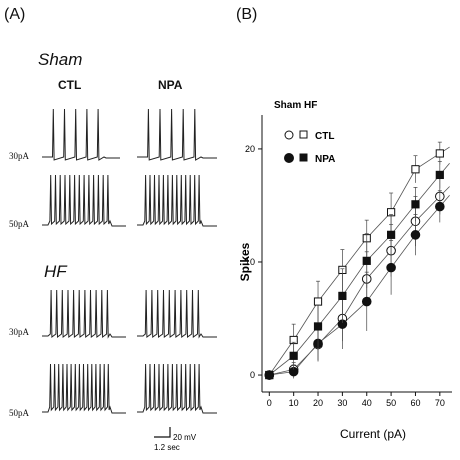  I want to click on legend-ctl-square, so click(303, 134).